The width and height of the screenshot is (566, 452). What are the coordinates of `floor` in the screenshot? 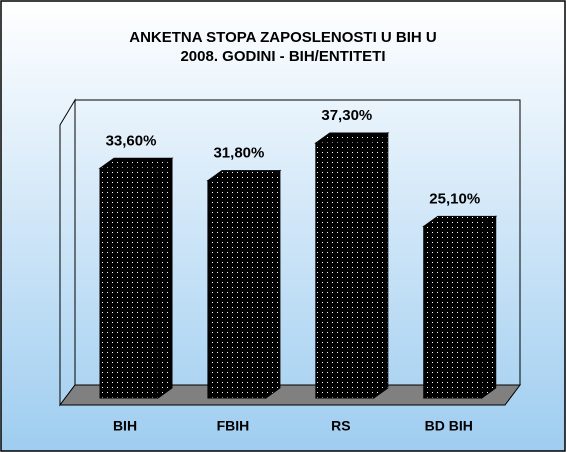 It's located at (290, 395).